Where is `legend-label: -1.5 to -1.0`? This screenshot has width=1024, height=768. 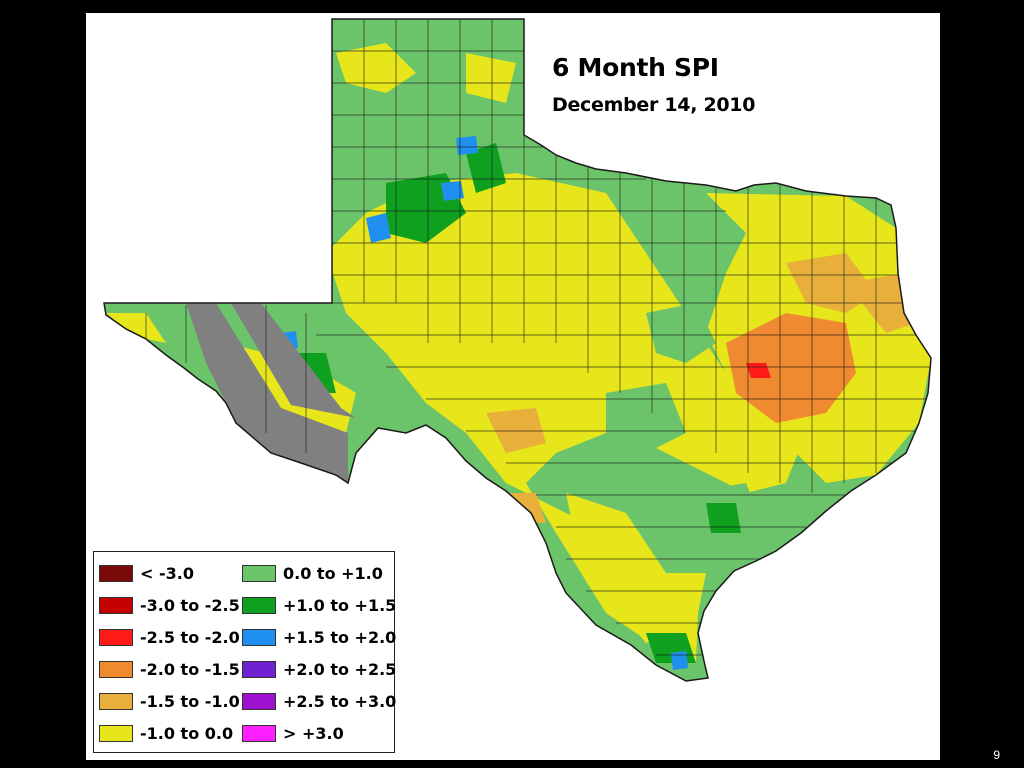 legend-label: -1.5 to -1.0 is located at coordinates (190, 701).